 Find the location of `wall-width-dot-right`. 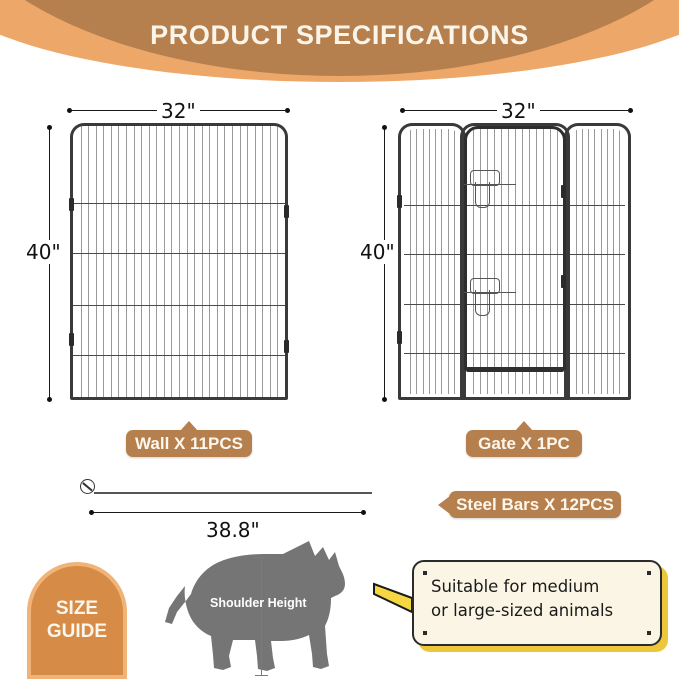

wall-width-dot-right is located at coordinates (287, 110).